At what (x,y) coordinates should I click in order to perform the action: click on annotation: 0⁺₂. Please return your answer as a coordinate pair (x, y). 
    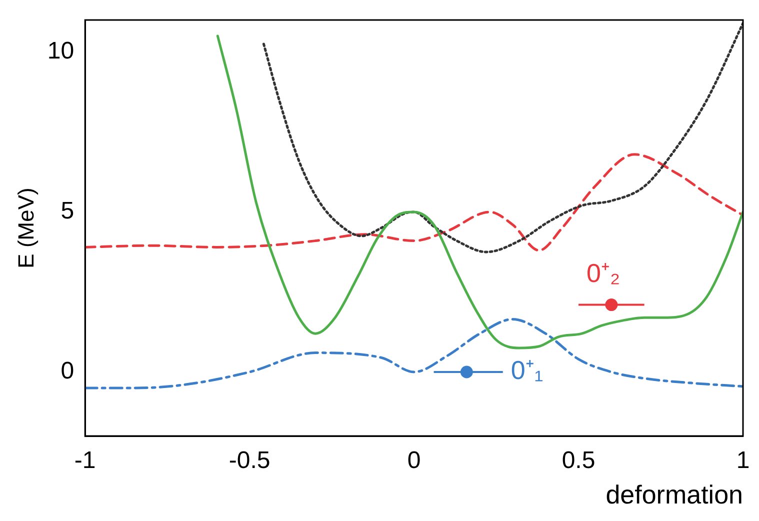
    Looking at the image, I should click on (603, 273).